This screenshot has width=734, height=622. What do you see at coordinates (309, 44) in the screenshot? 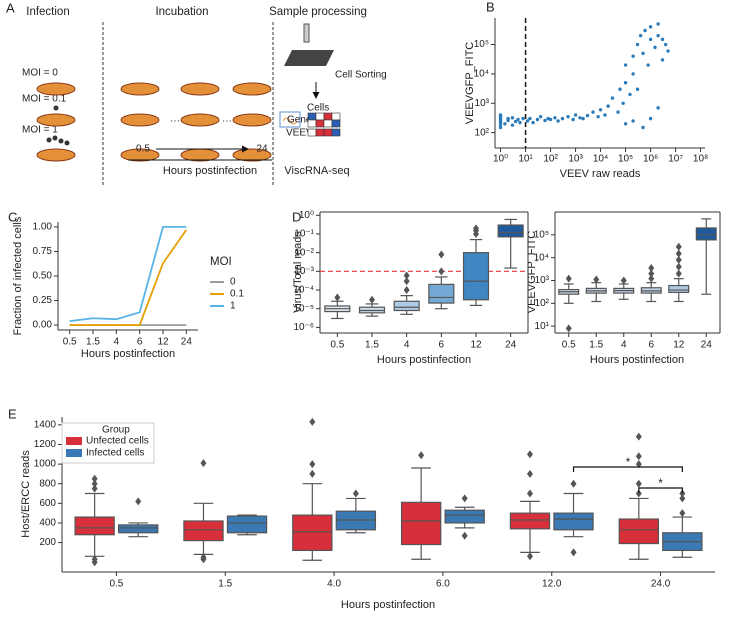
I see `plate-icon` at bounding box center [309, 44].